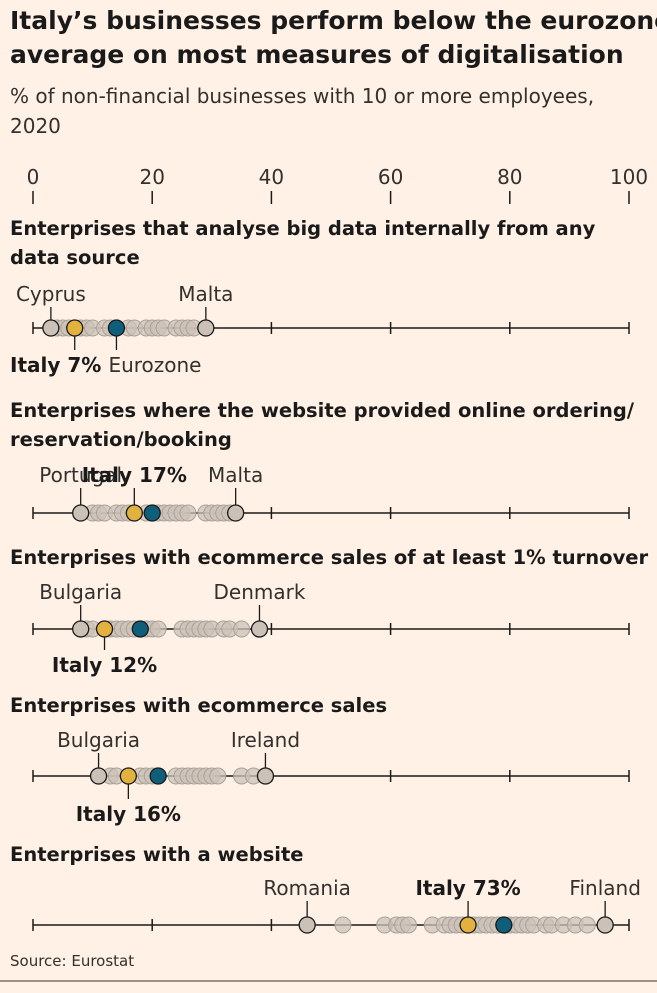  I want to click on italy-label-value: 12%, so click(133, 665).